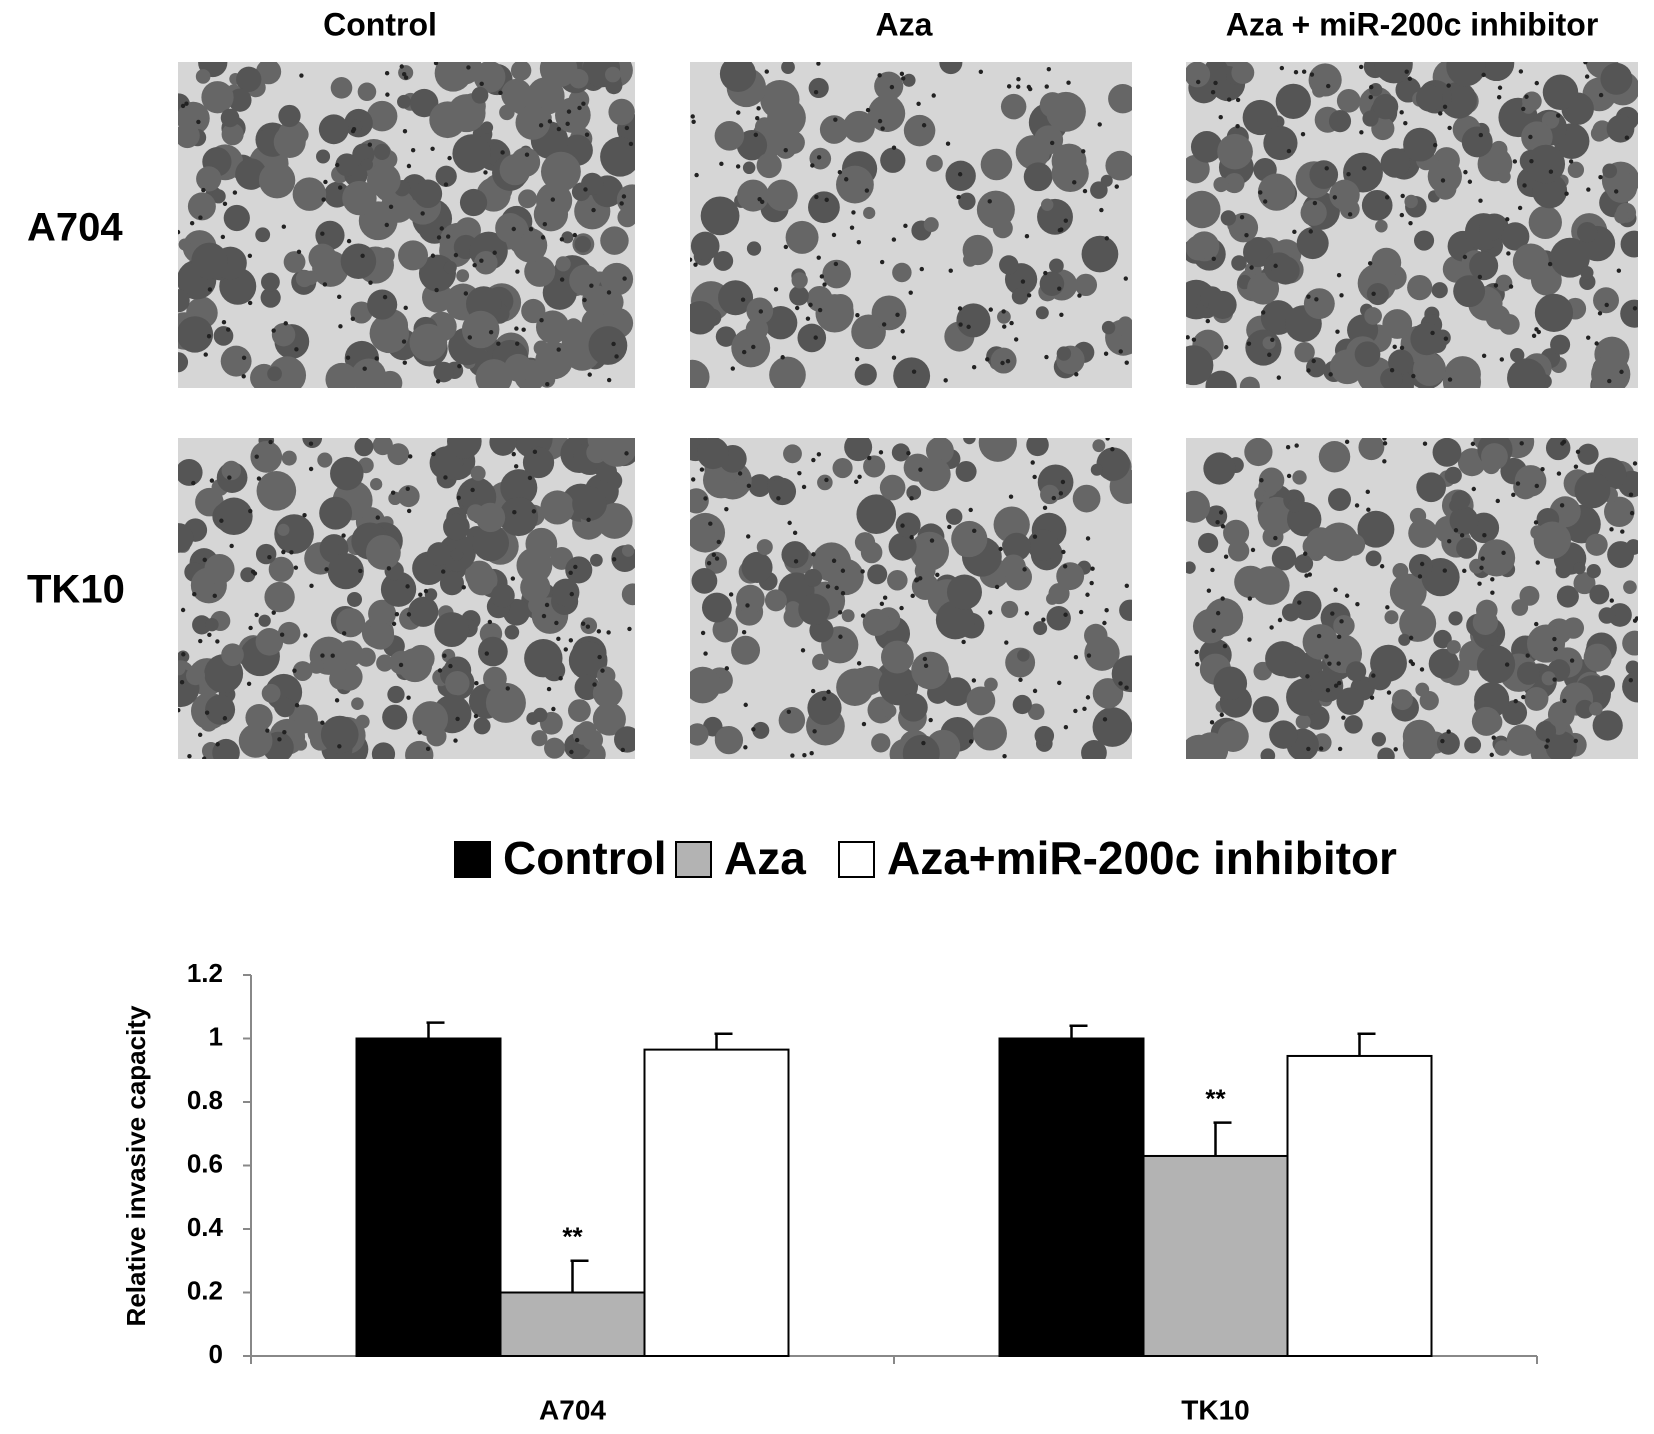  What do you see at coordinates (1359, 1206) in the screenshot?
I see `bar` at bounding box center [1359, 1206].